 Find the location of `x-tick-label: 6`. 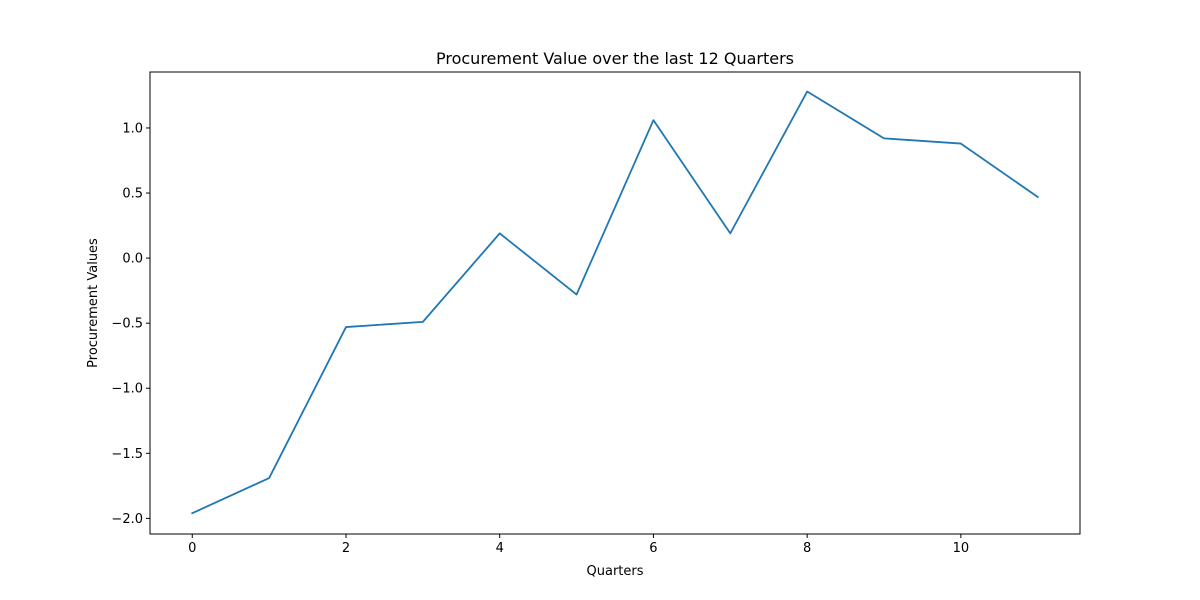

x-tick-label: 6 is located at coordinates (653, 548).